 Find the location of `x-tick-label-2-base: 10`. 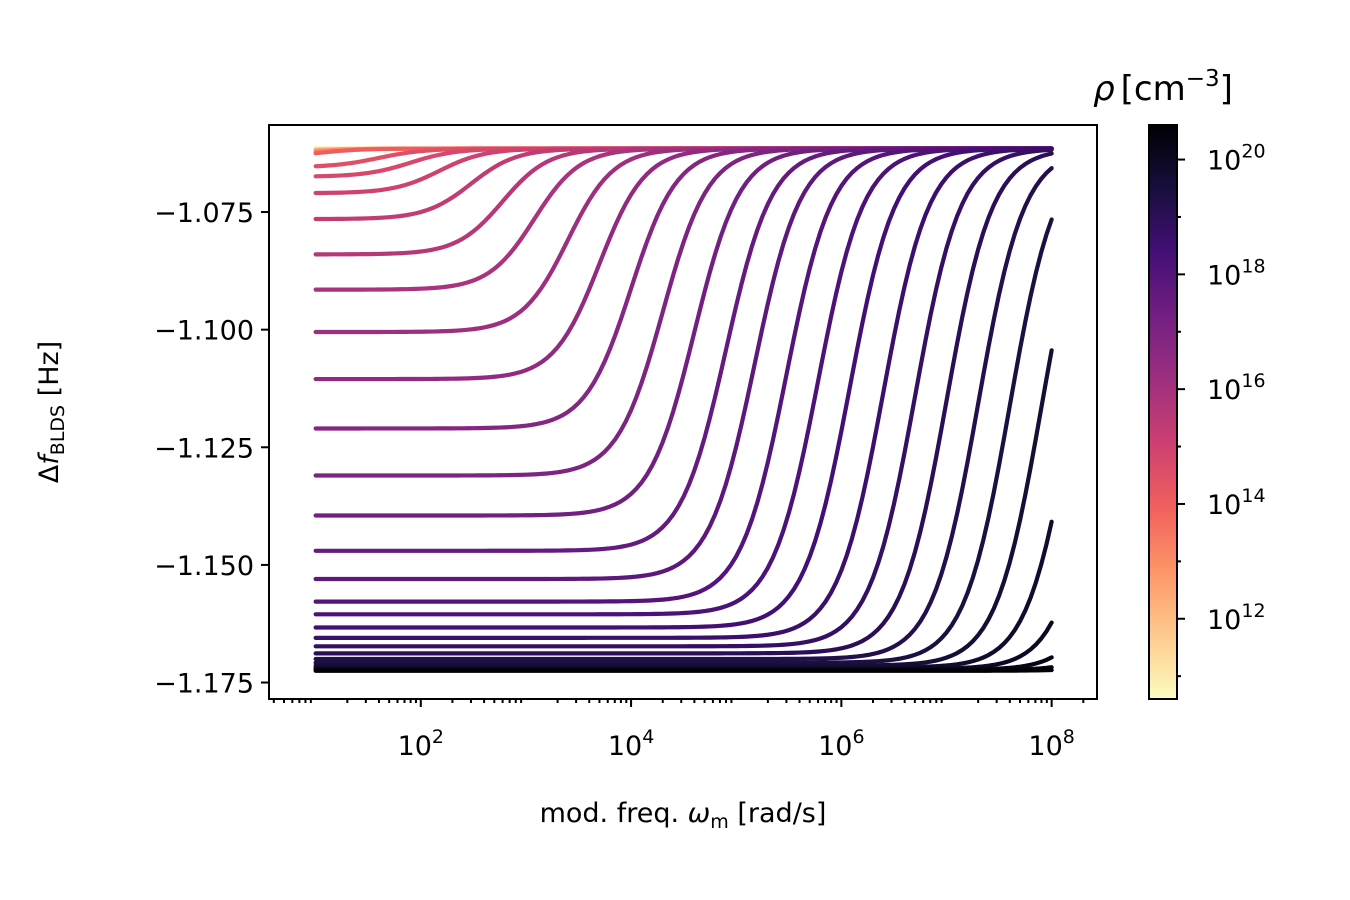

x-tick-label-2-base: 10 is located at coordinates (835, 746).